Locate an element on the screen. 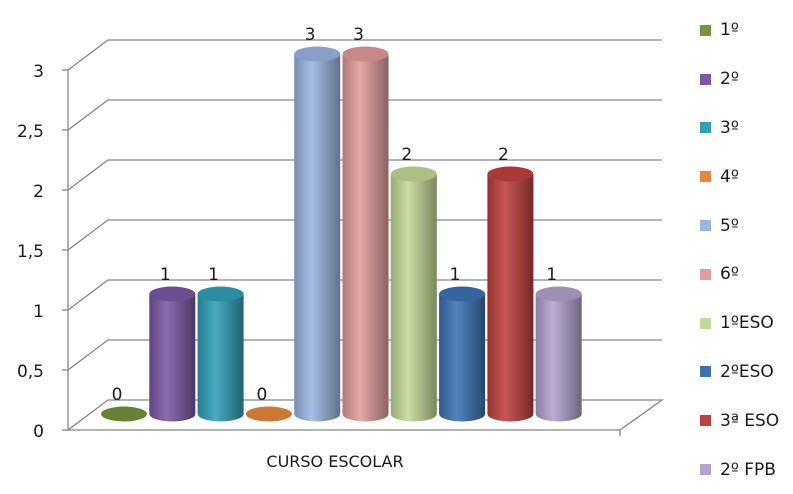 Image resolution: width=793 pixels, height=494 pixels. chart-floor is located at coordinates (365, 415).